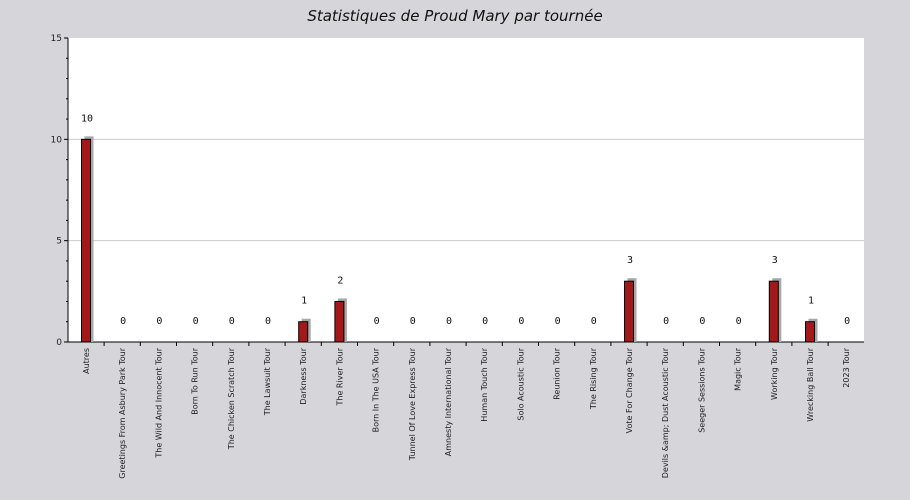 This screenshot has height=500, width=910. I want to click on x-tick-label: Magic Tour, so click(738, 369).